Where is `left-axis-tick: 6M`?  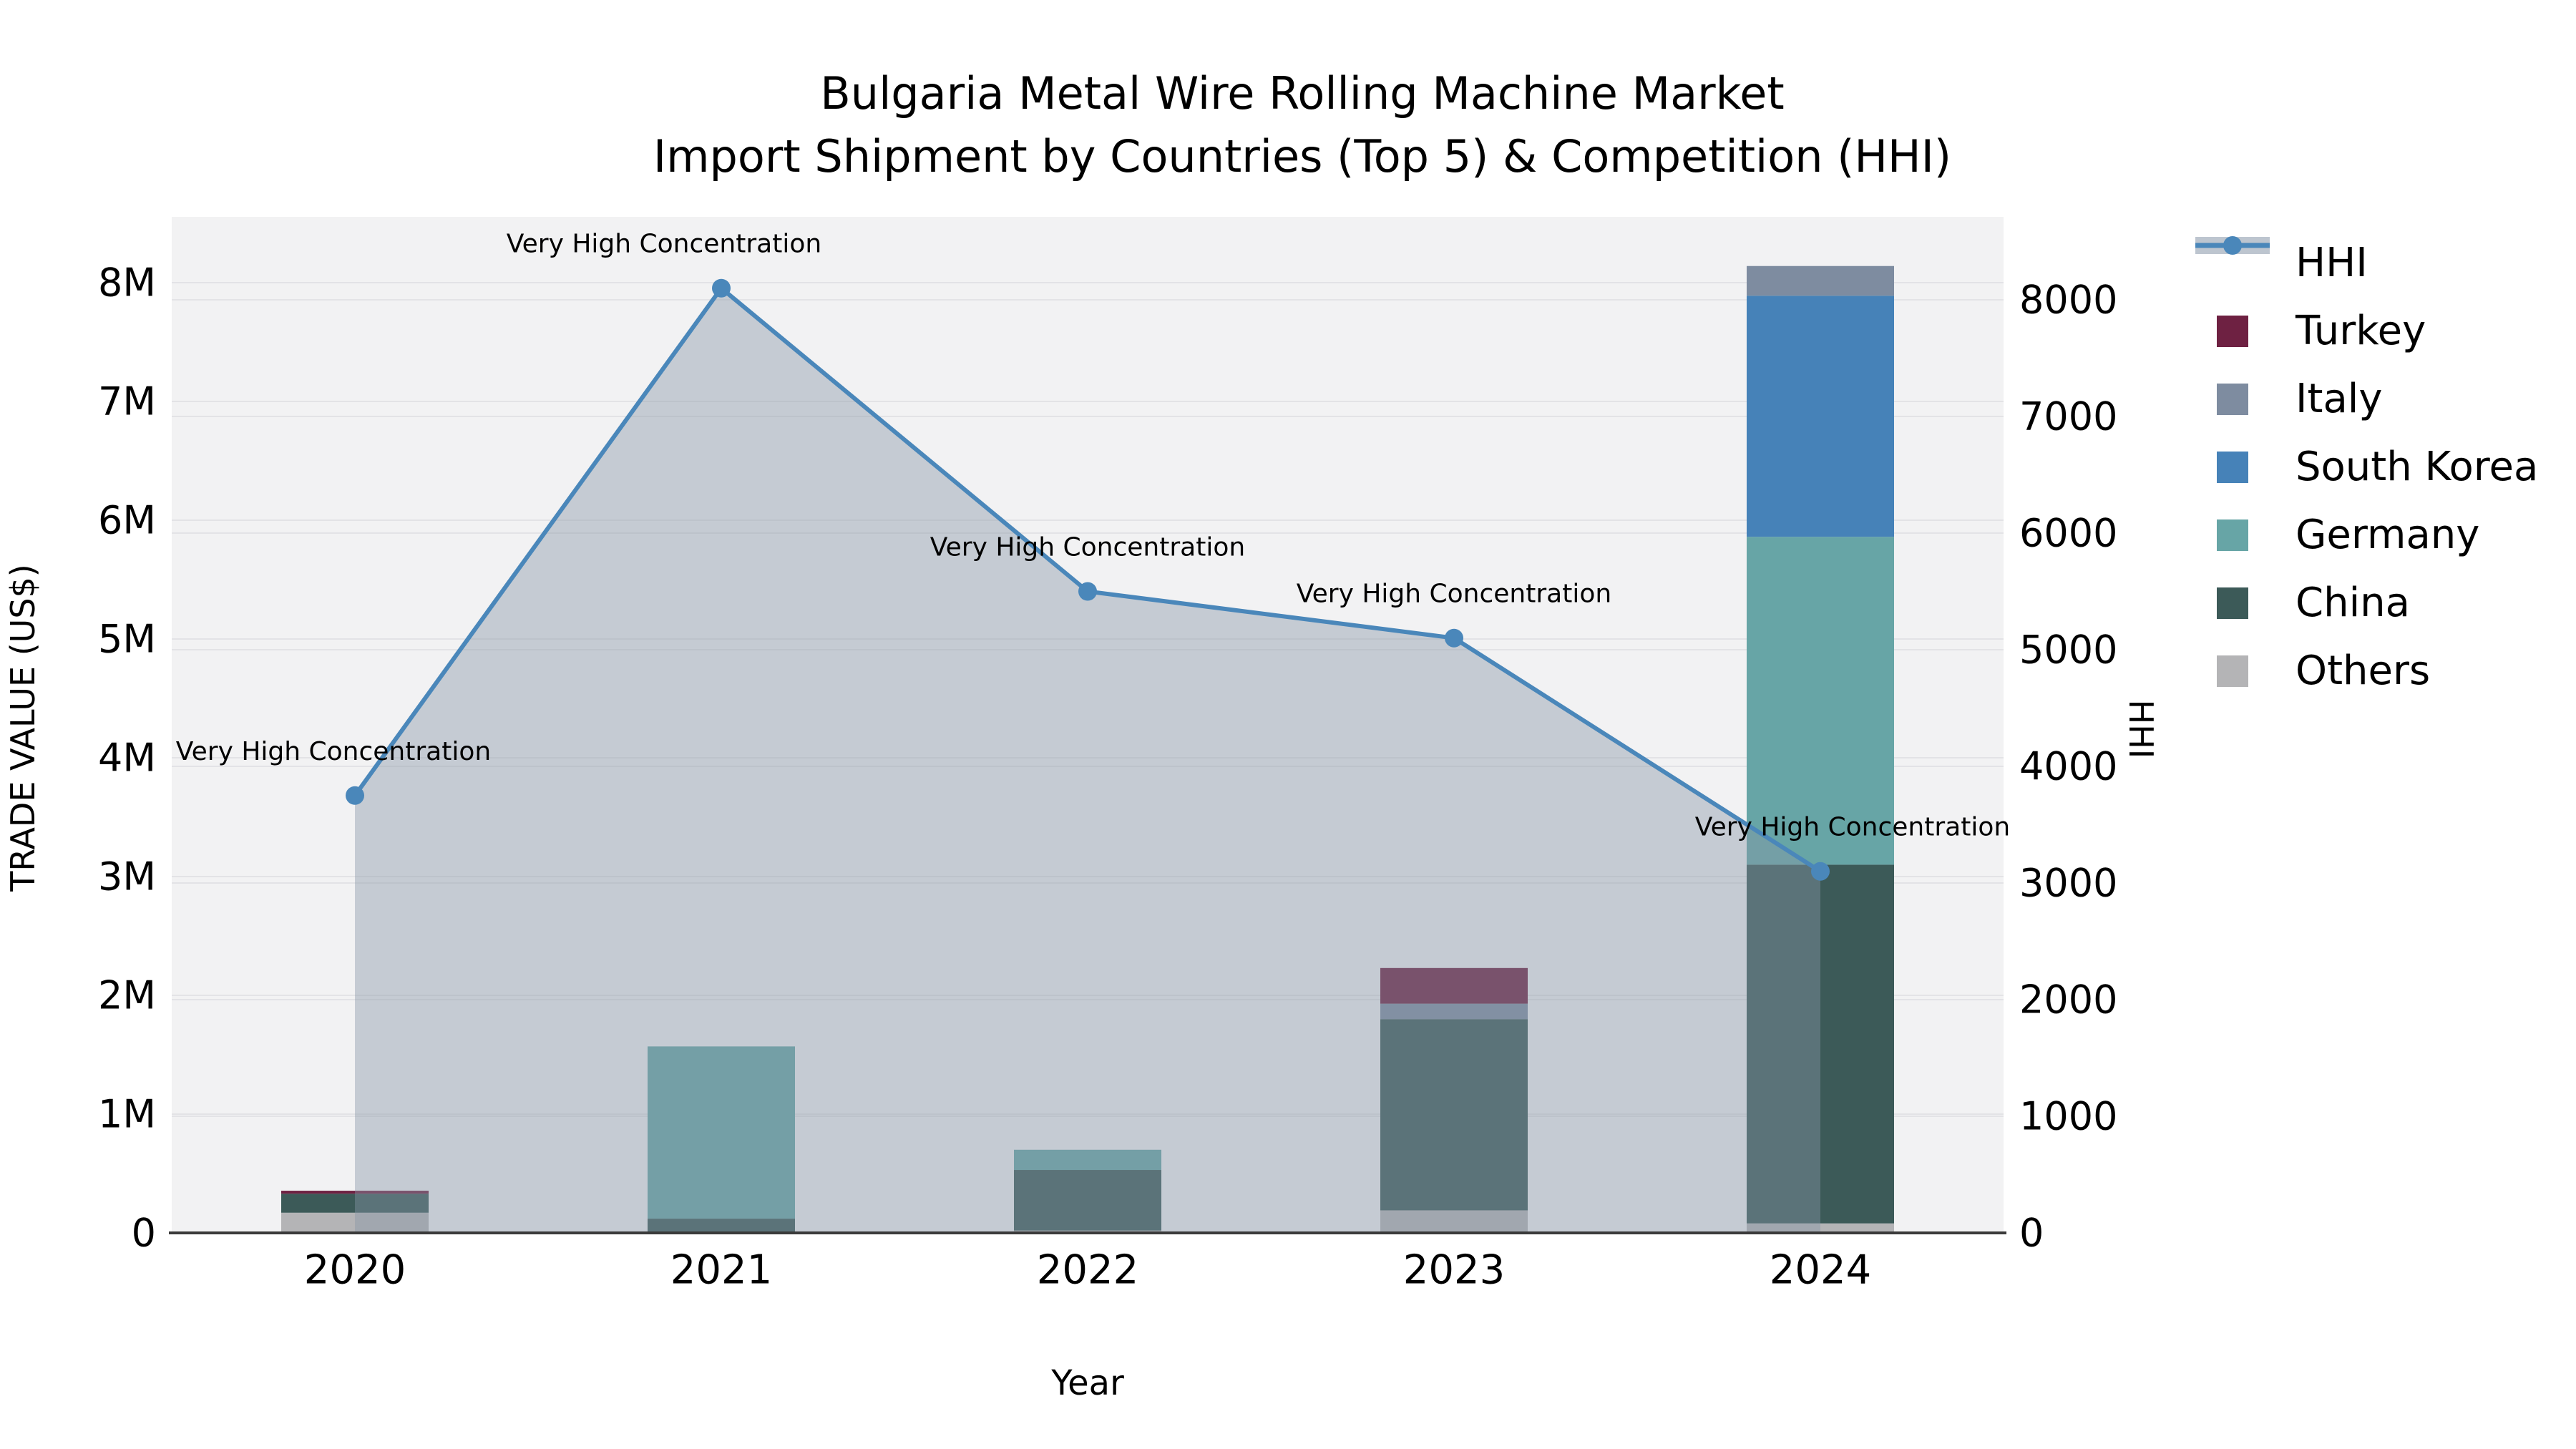 left-axis-tick: 6M is located at coordinates (127, 520).